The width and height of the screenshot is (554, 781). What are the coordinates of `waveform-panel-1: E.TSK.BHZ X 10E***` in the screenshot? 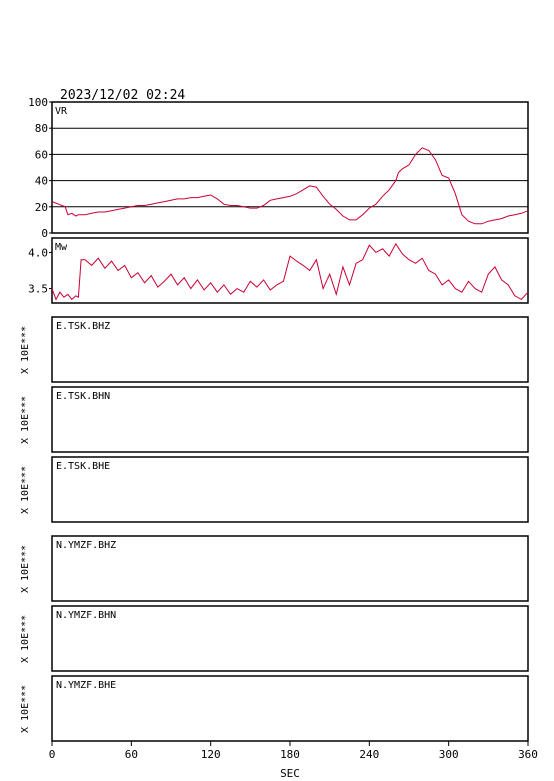 It's located at (274, 349).